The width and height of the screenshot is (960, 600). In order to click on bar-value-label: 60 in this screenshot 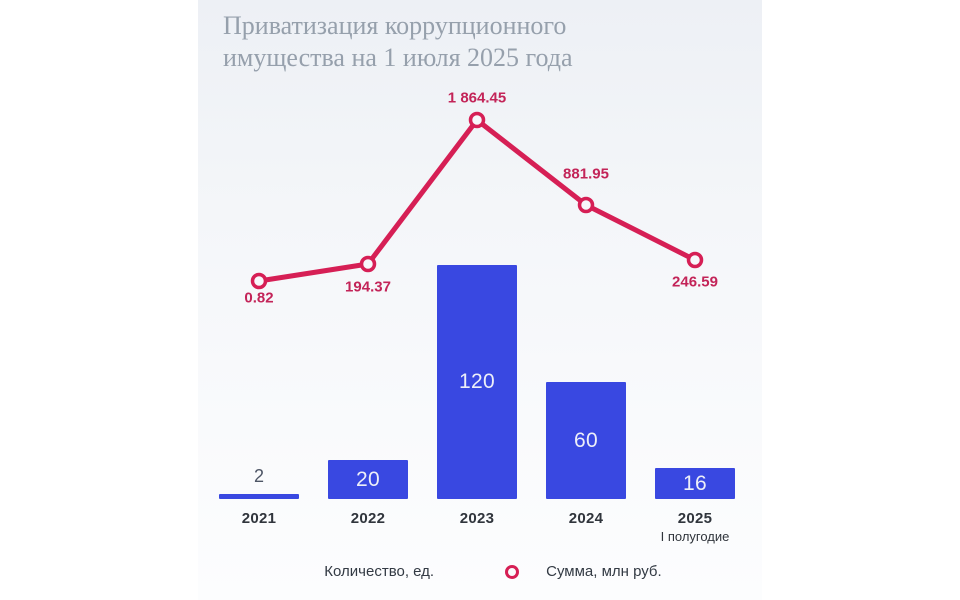, I will do `click(586, 440)`.